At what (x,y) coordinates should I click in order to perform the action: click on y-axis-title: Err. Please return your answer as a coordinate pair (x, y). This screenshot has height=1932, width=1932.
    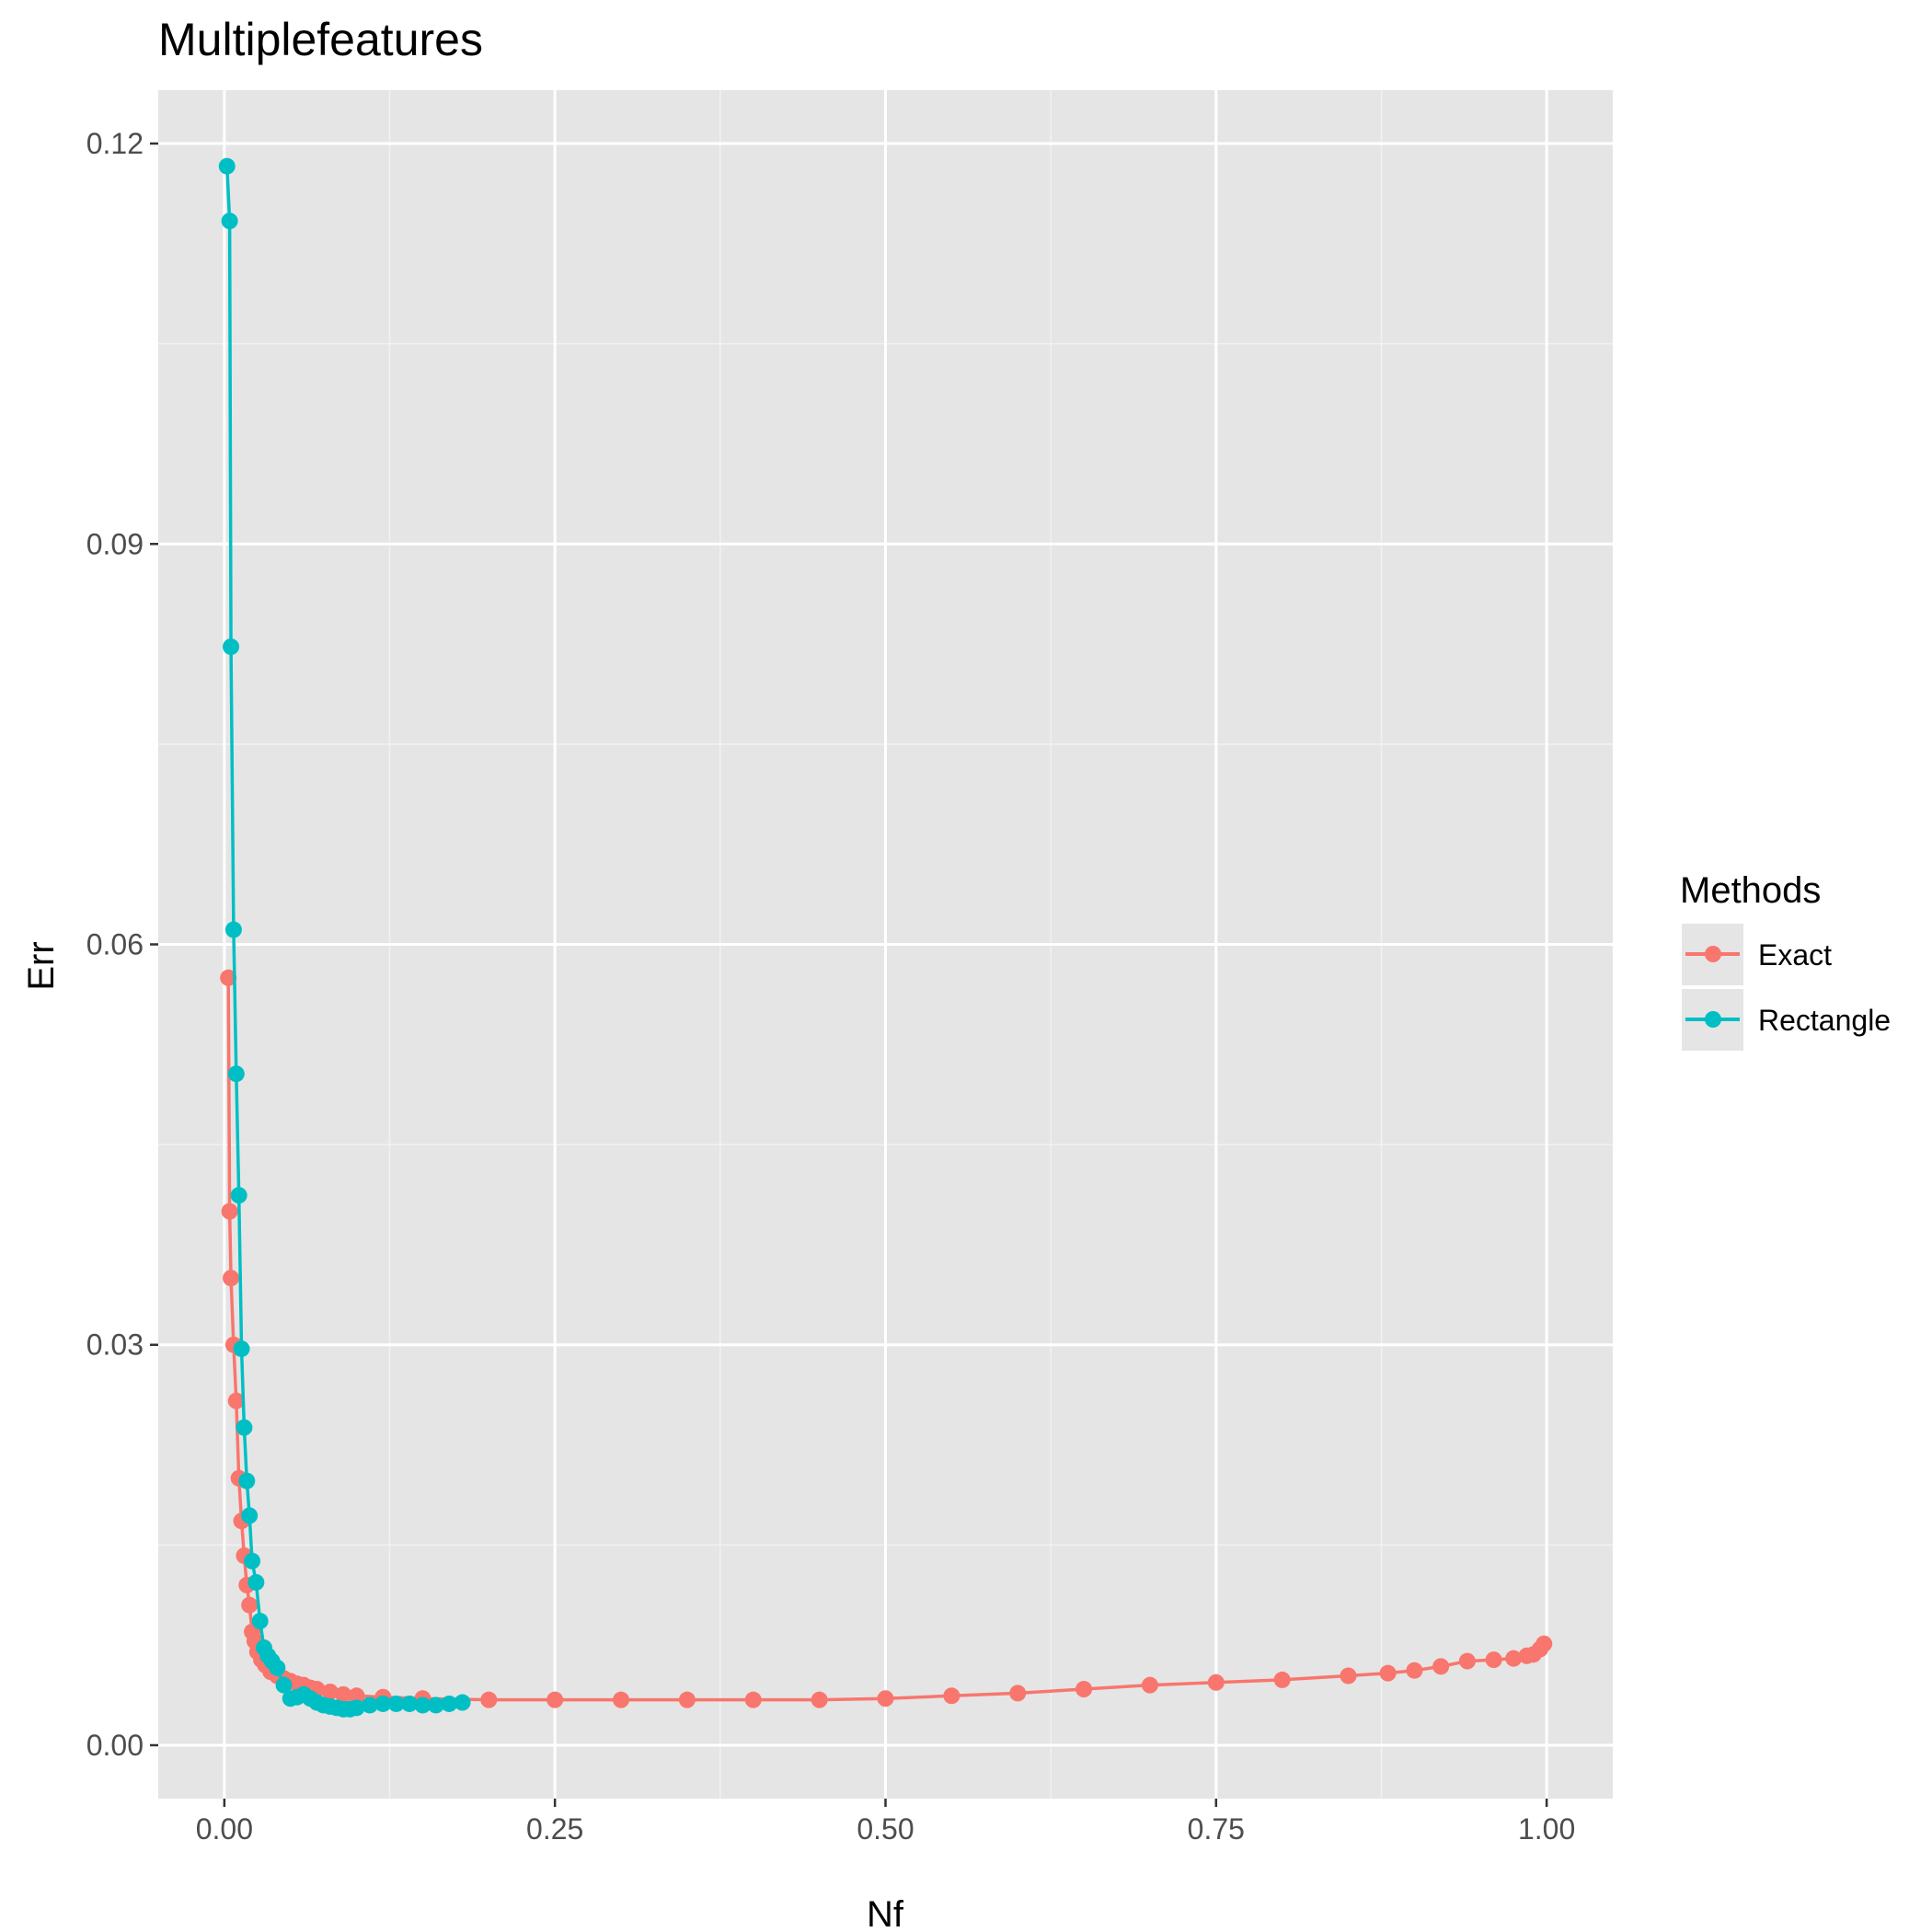
    Looking at the image, I should click on (41, 965).